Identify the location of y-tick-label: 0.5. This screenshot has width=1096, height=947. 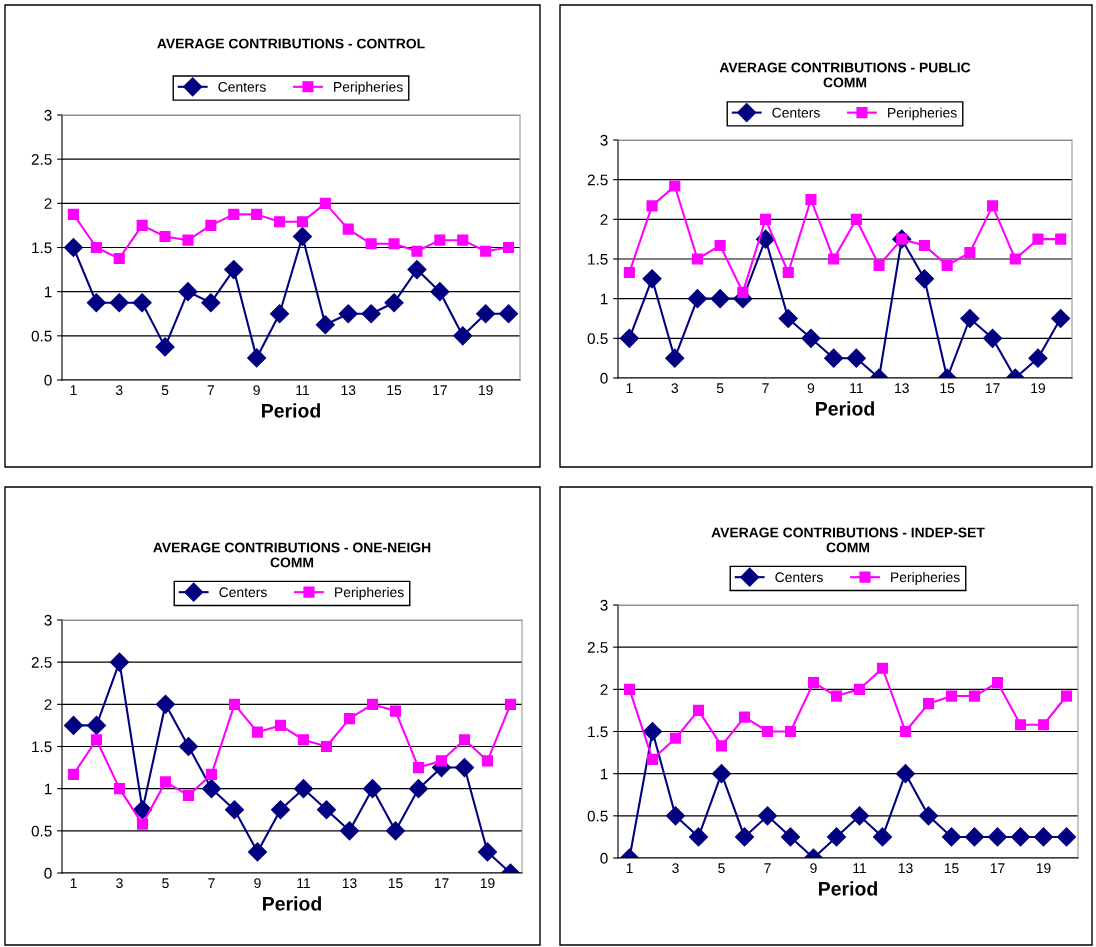
(597, 339).